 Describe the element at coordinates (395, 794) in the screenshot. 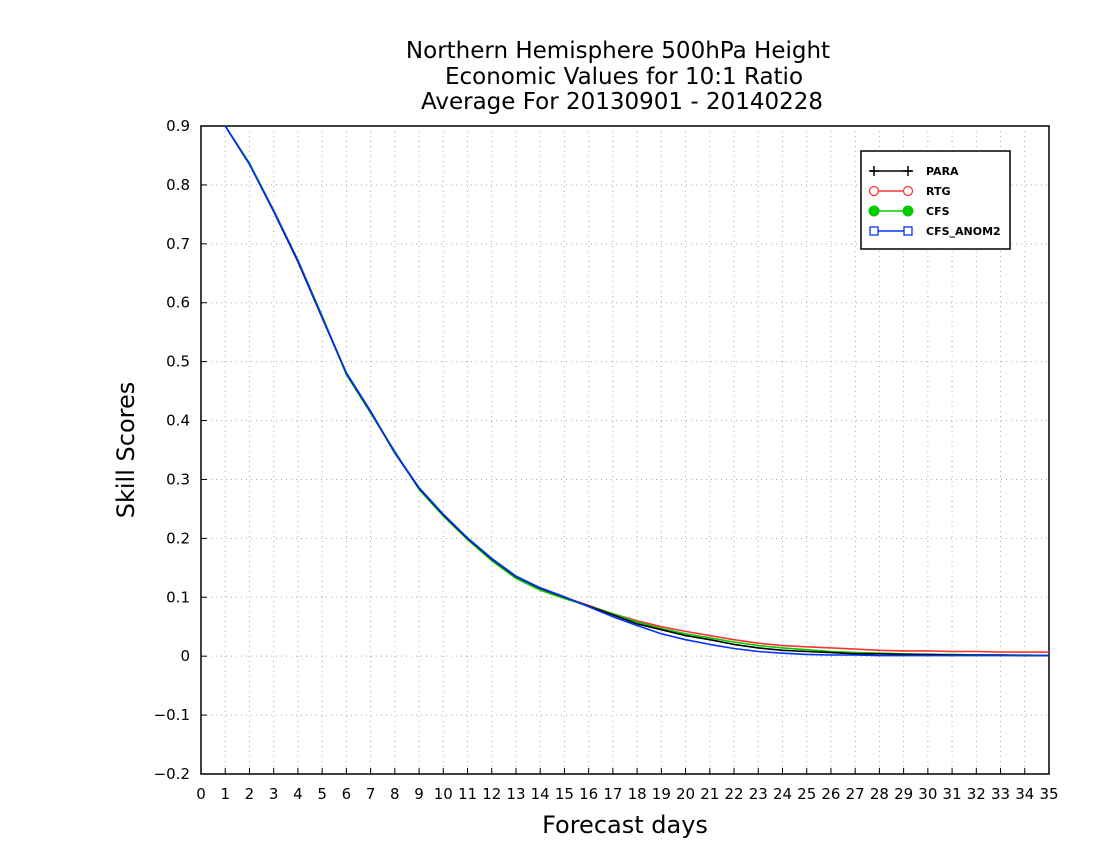

I see `x-tick-label: 8` at that location.